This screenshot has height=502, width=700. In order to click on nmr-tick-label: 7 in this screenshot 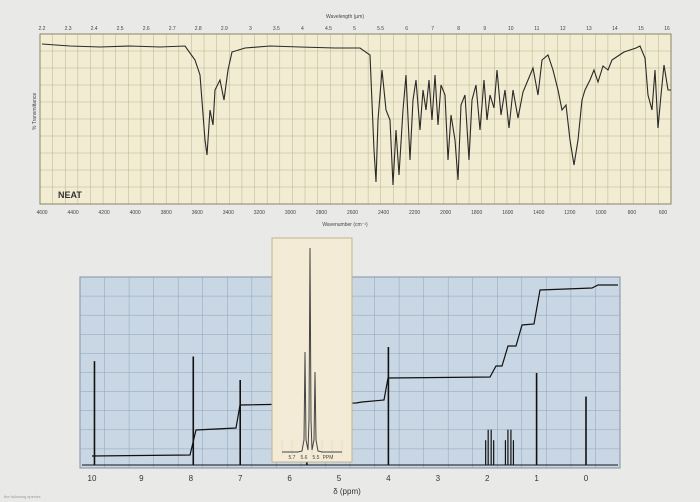, I will do `click(240, 478)`.